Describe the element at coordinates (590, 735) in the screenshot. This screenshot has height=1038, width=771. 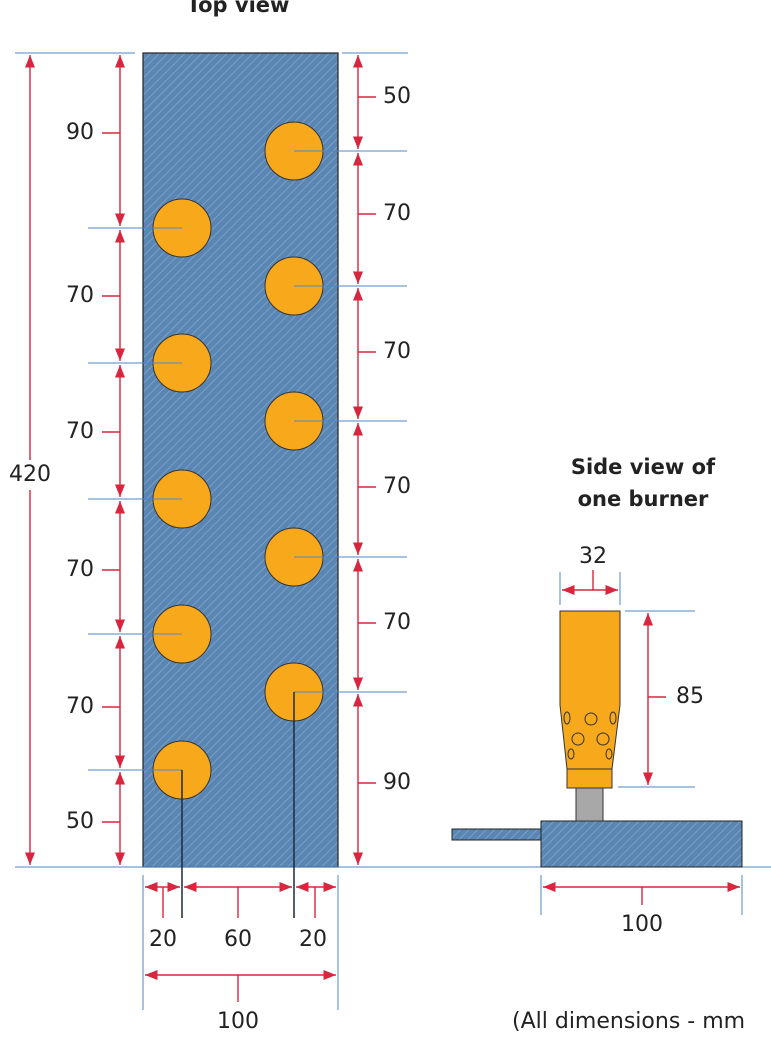
I see `burner-holes` at that location.